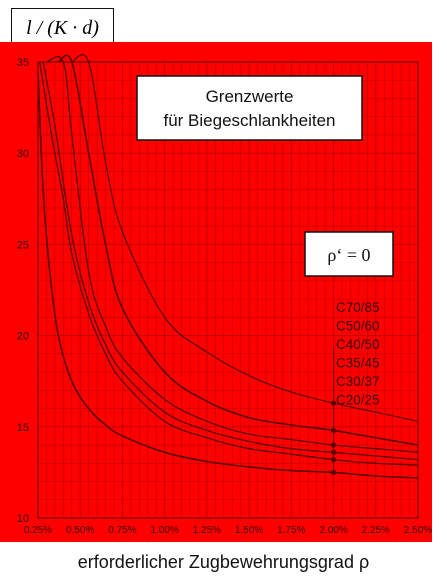  I want to click on x-tick-label: 2.50%, so click(418, 530).